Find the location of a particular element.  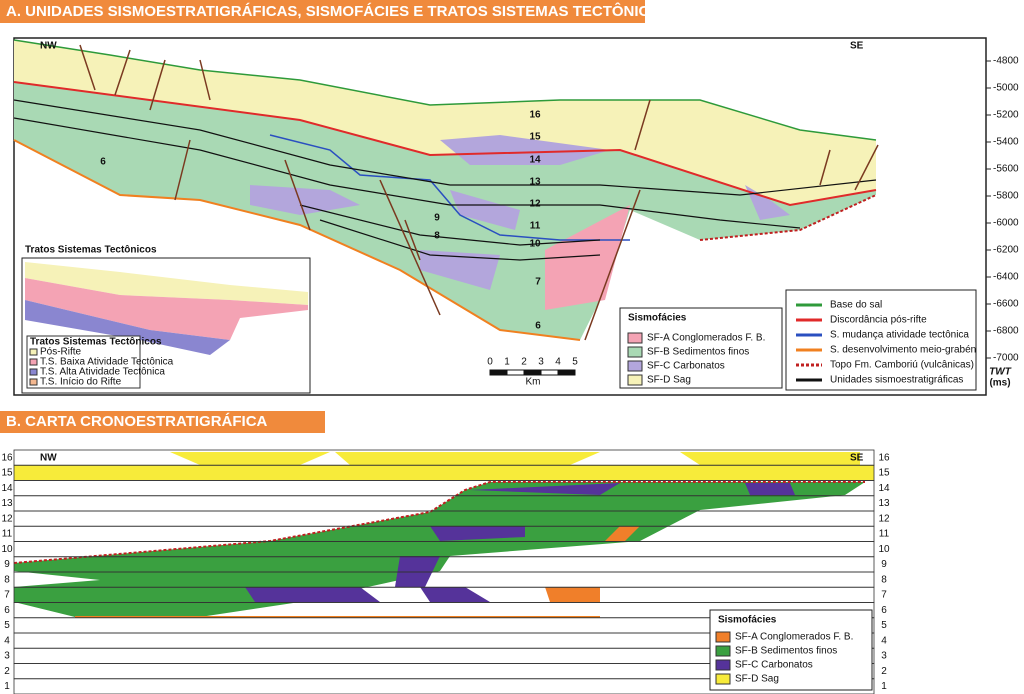

unit-label: 12 is located at coordinates (535, 204).